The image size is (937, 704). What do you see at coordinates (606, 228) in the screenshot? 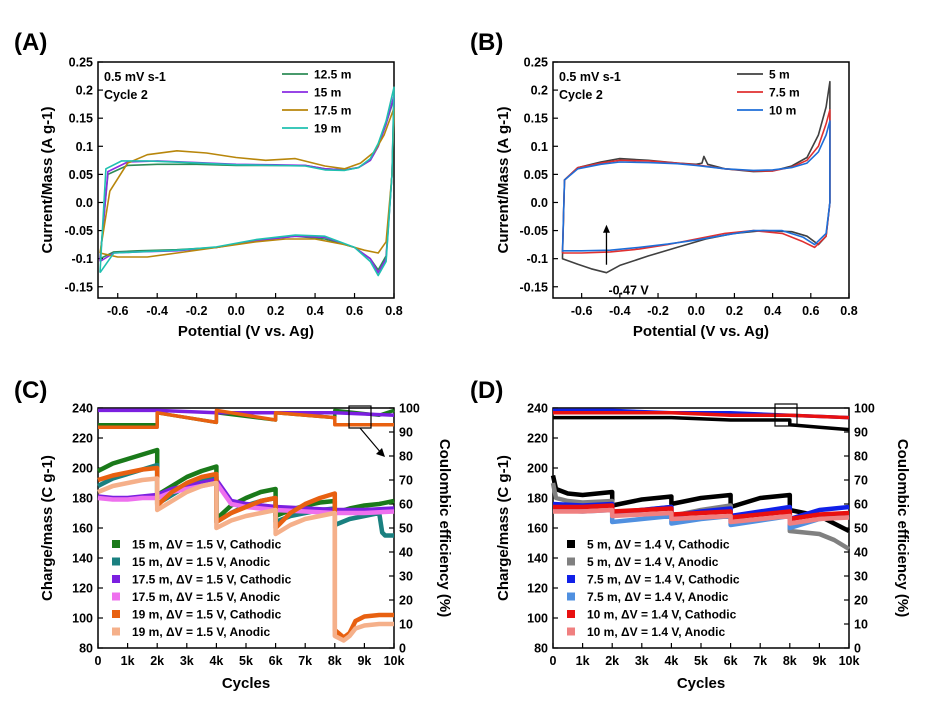
I see `peak-arrow-head` at bounding box center [606, 228].